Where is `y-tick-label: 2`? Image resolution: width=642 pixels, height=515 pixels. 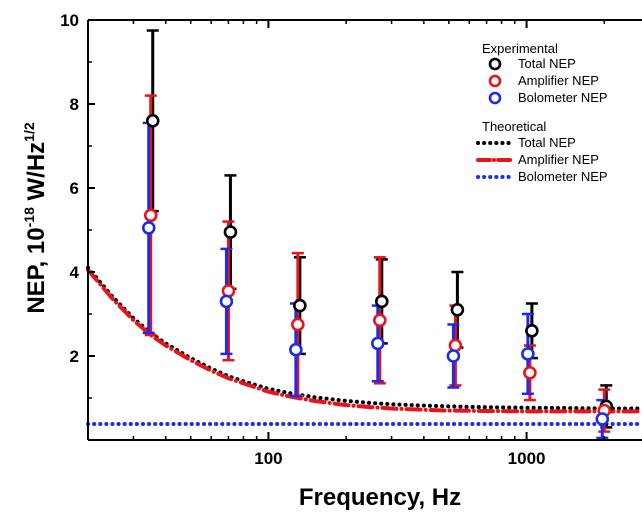
y-tick-label: 2 is located at coordinates (74, 356).